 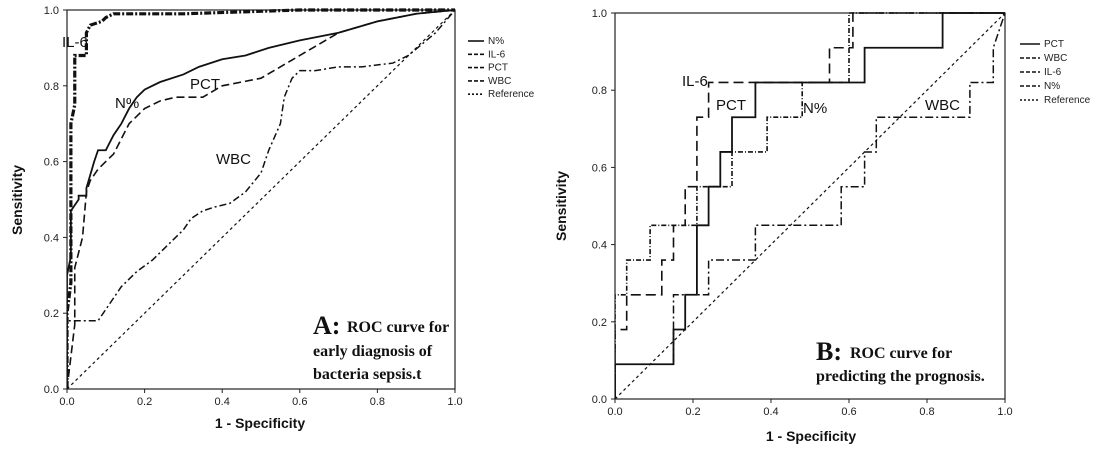 What do you see at coordinates (367, 374) in the screenshot?
I see `annotation-line: bacteria sepsis.t` at bounding box center [367, 374].